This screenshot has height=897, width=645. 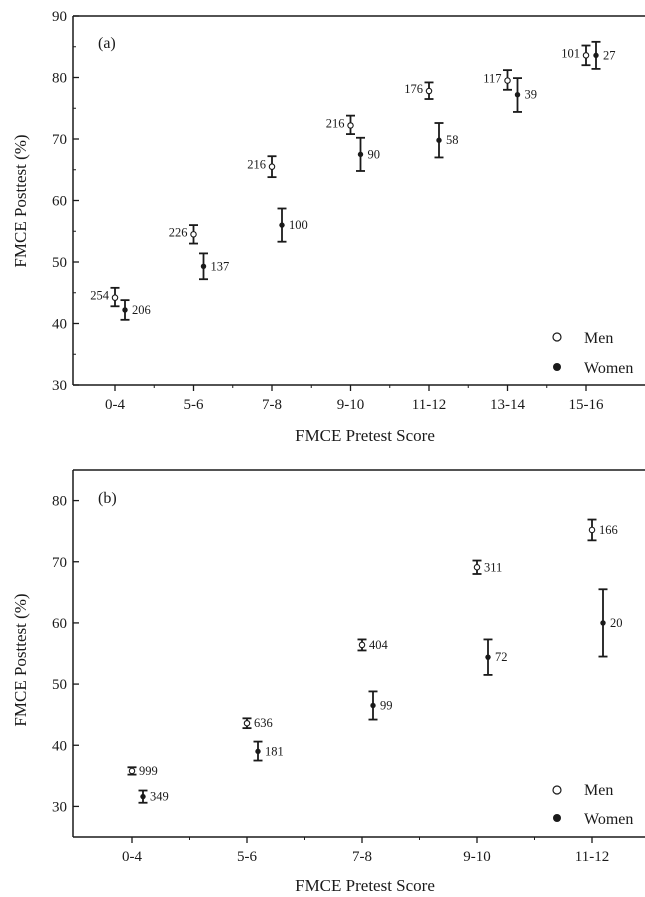 I want to click on y-tick-label: 90, so click(x=59, y=17).